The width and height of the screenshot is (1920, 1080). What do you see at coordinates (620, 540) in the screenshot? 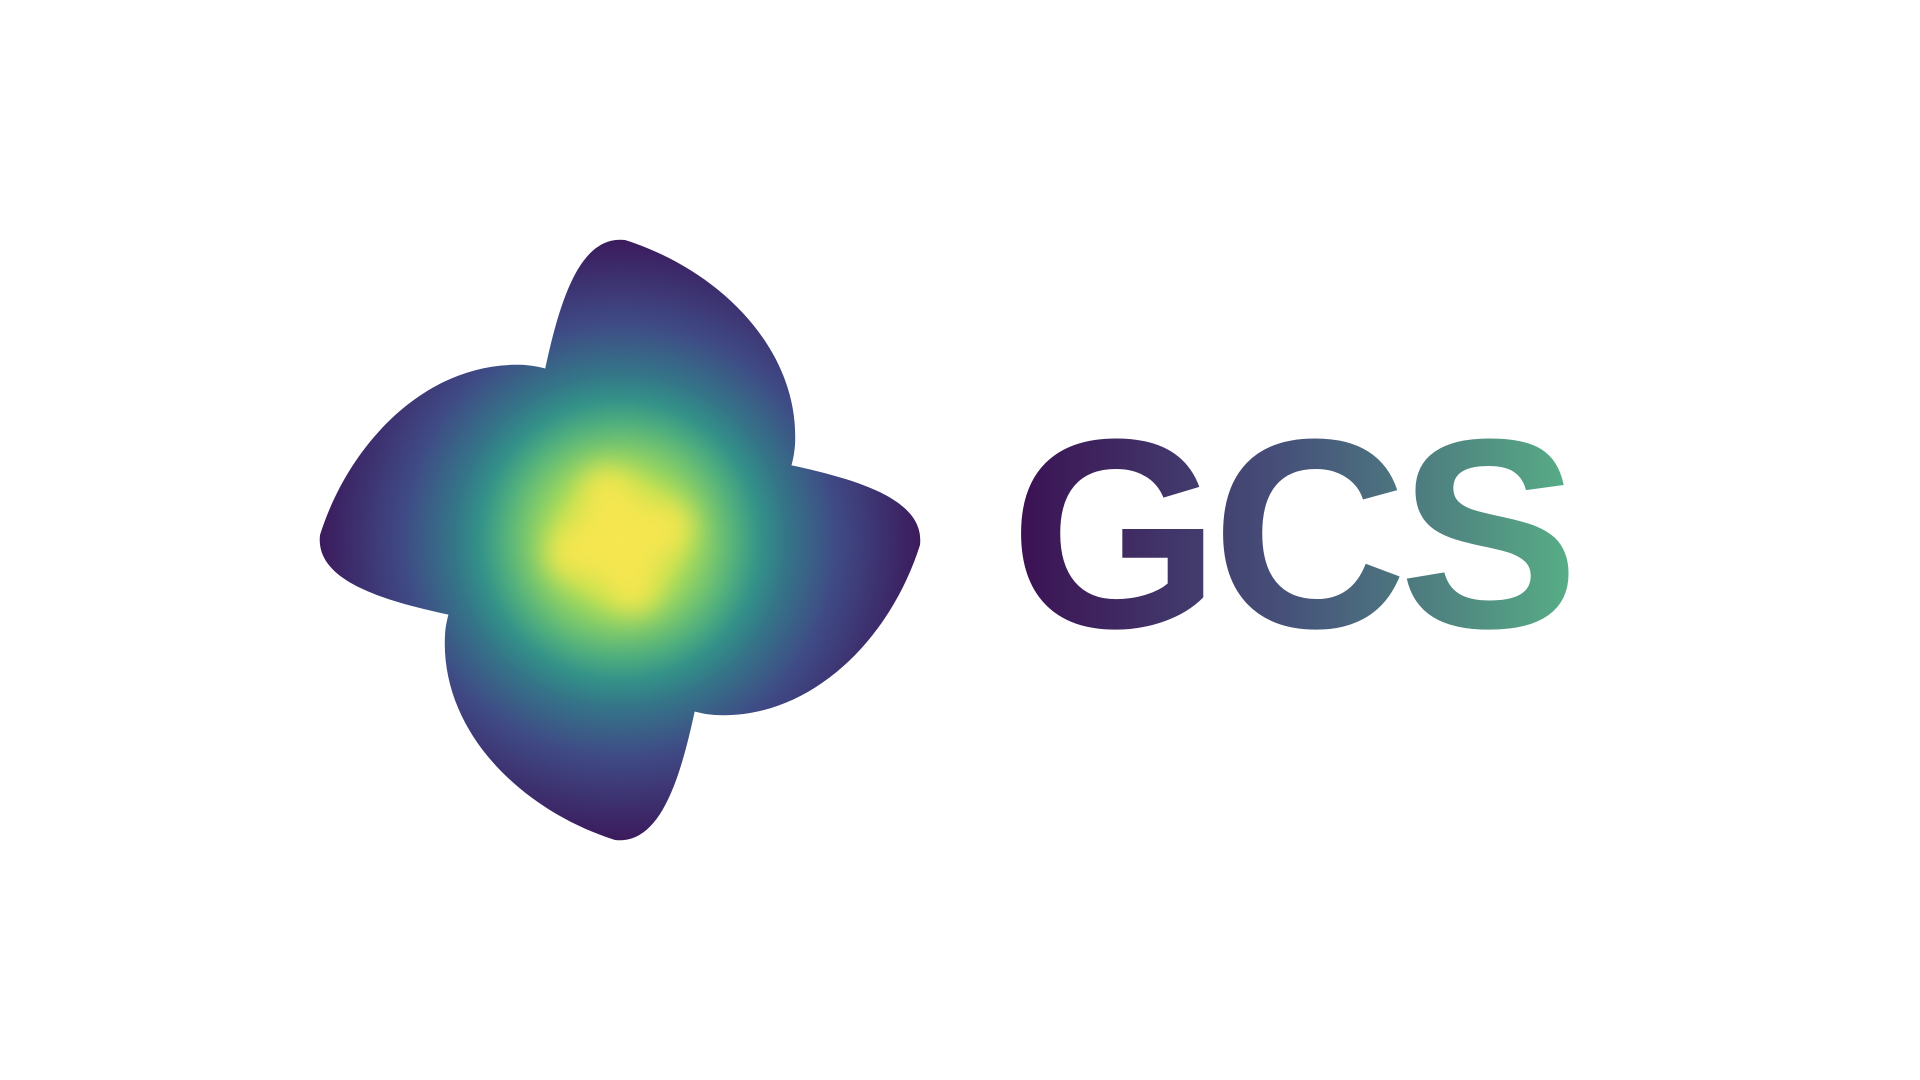
I see `core-clover` at bounding box center [620, 540].